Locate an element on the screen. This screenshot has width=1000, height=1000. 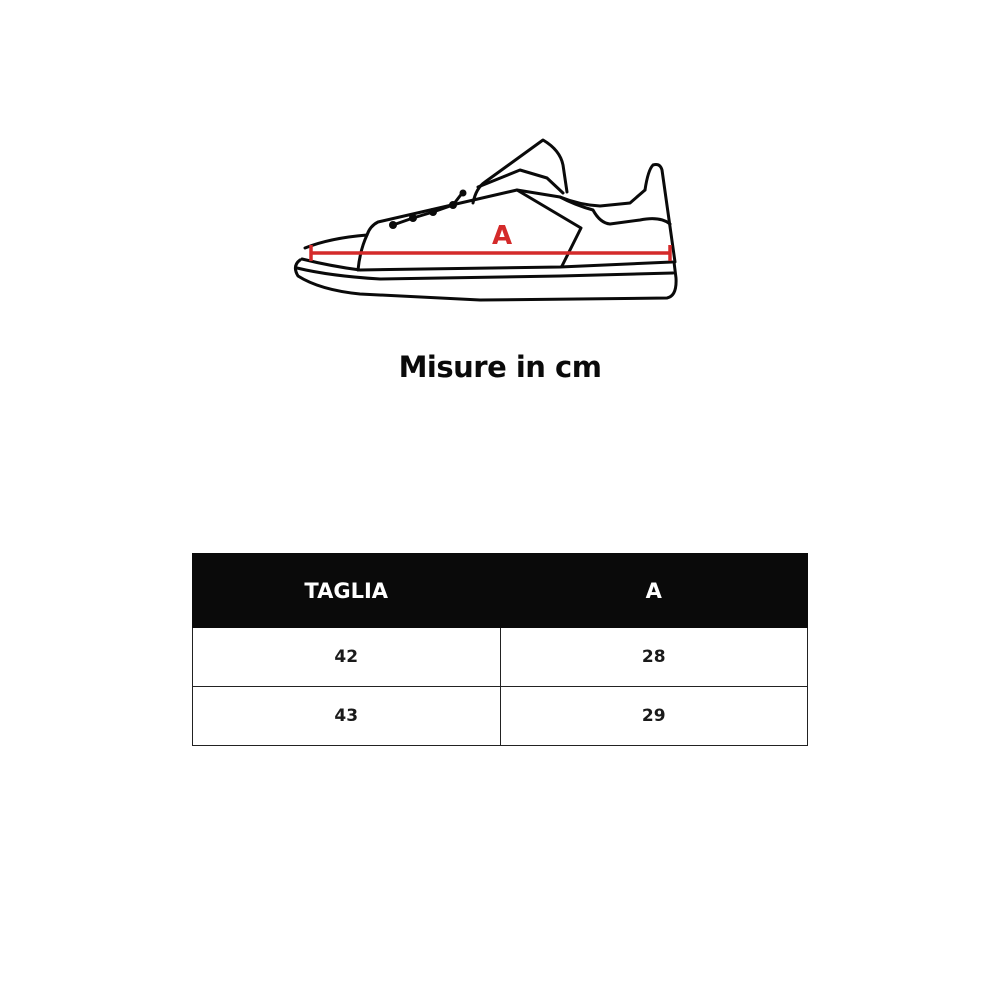
cell-size: 42 is located at coordinates (346, 657).